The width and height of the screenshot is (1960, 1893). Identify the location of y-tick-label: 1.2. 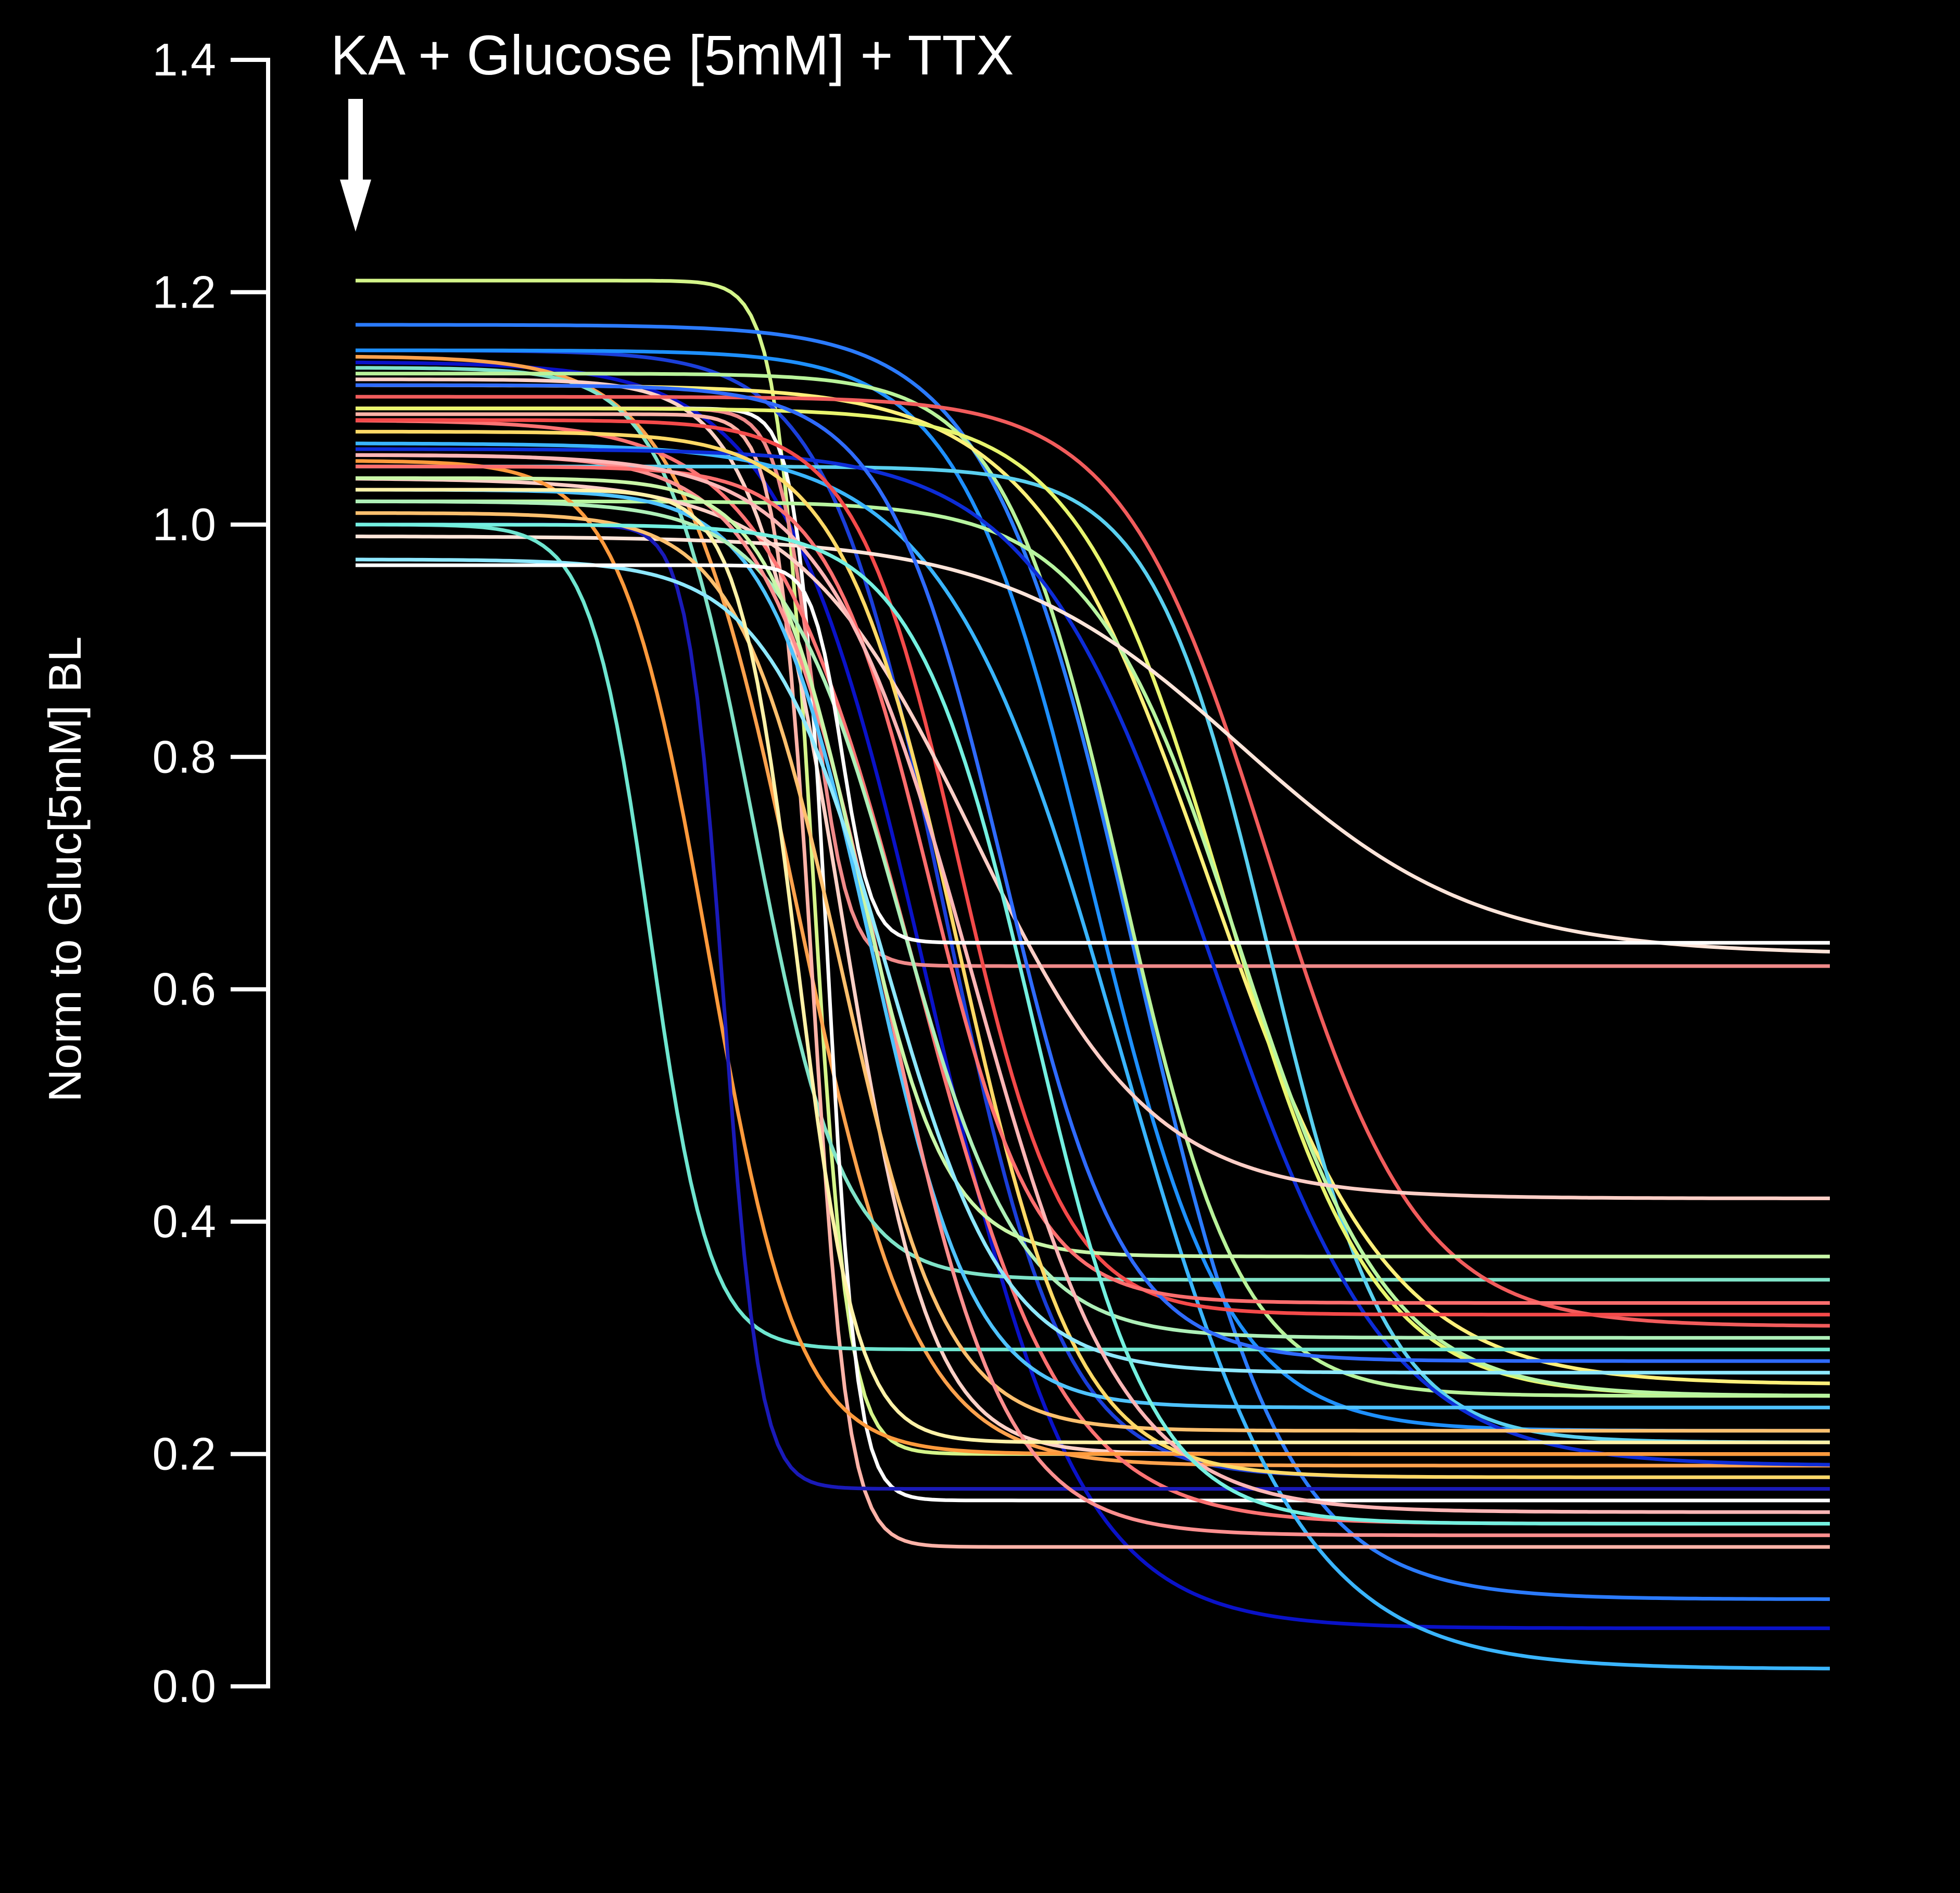
(184, 291).